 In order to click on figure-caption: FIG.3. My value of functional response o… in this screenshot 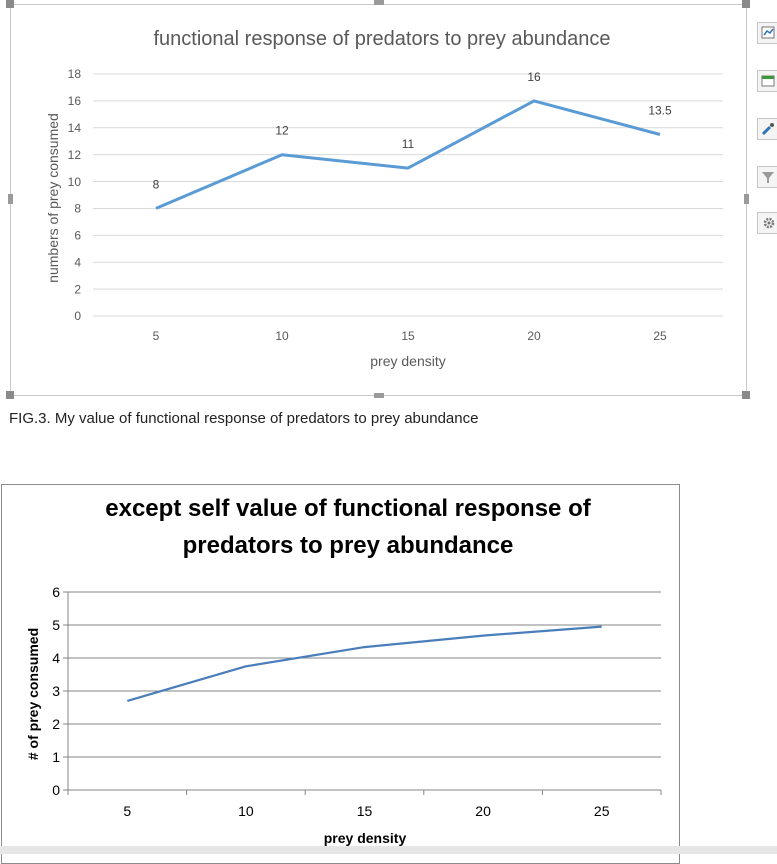, I will do `click(244, 418)`.